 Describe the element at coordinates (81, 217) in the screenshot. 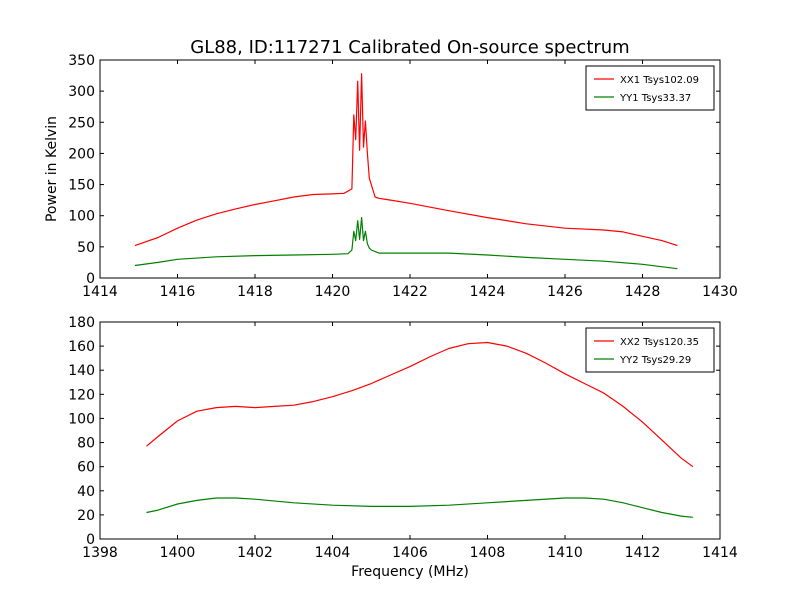

I see `top-y-tick-label: 100` at that location.